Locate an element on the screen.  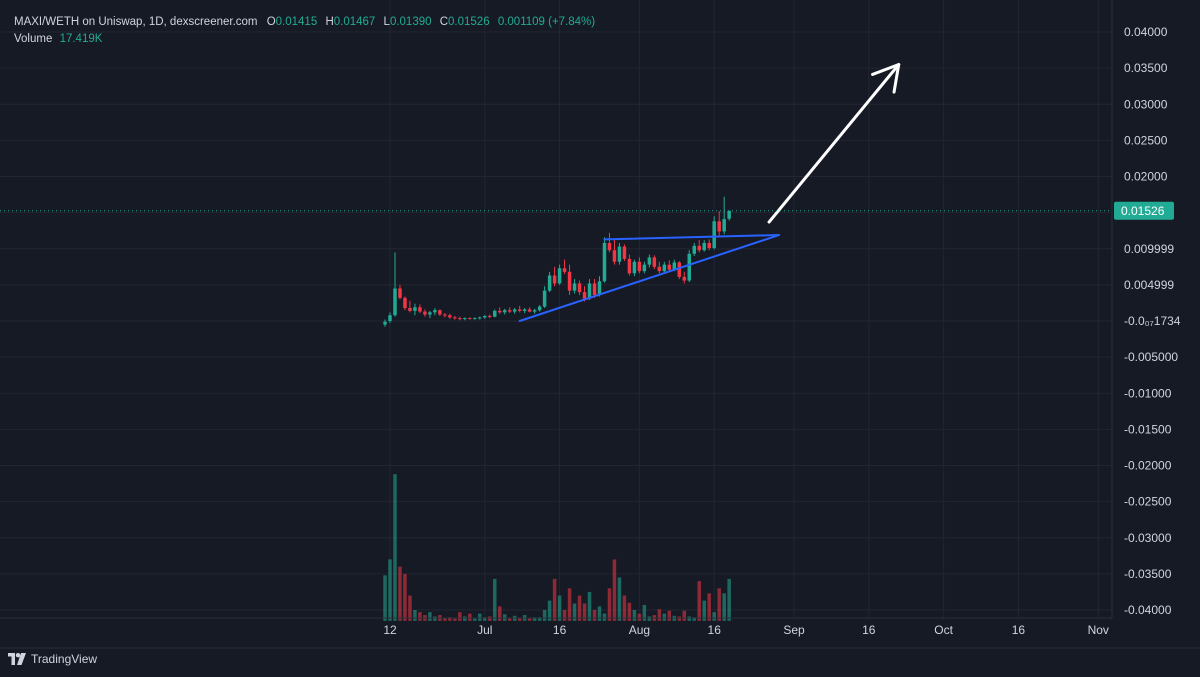
brand-name: TradingView is located at coordinates (64, 659).